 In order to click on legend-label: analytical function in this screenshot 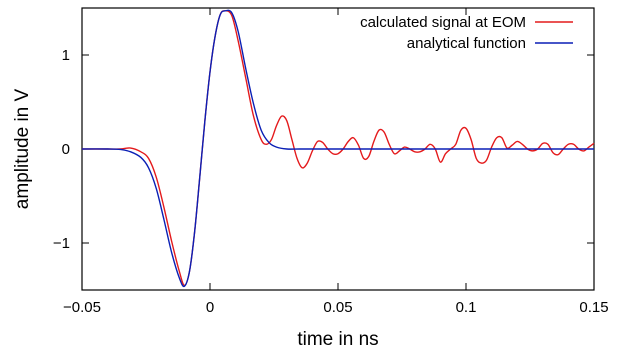, I will do `click(466, 43)`.